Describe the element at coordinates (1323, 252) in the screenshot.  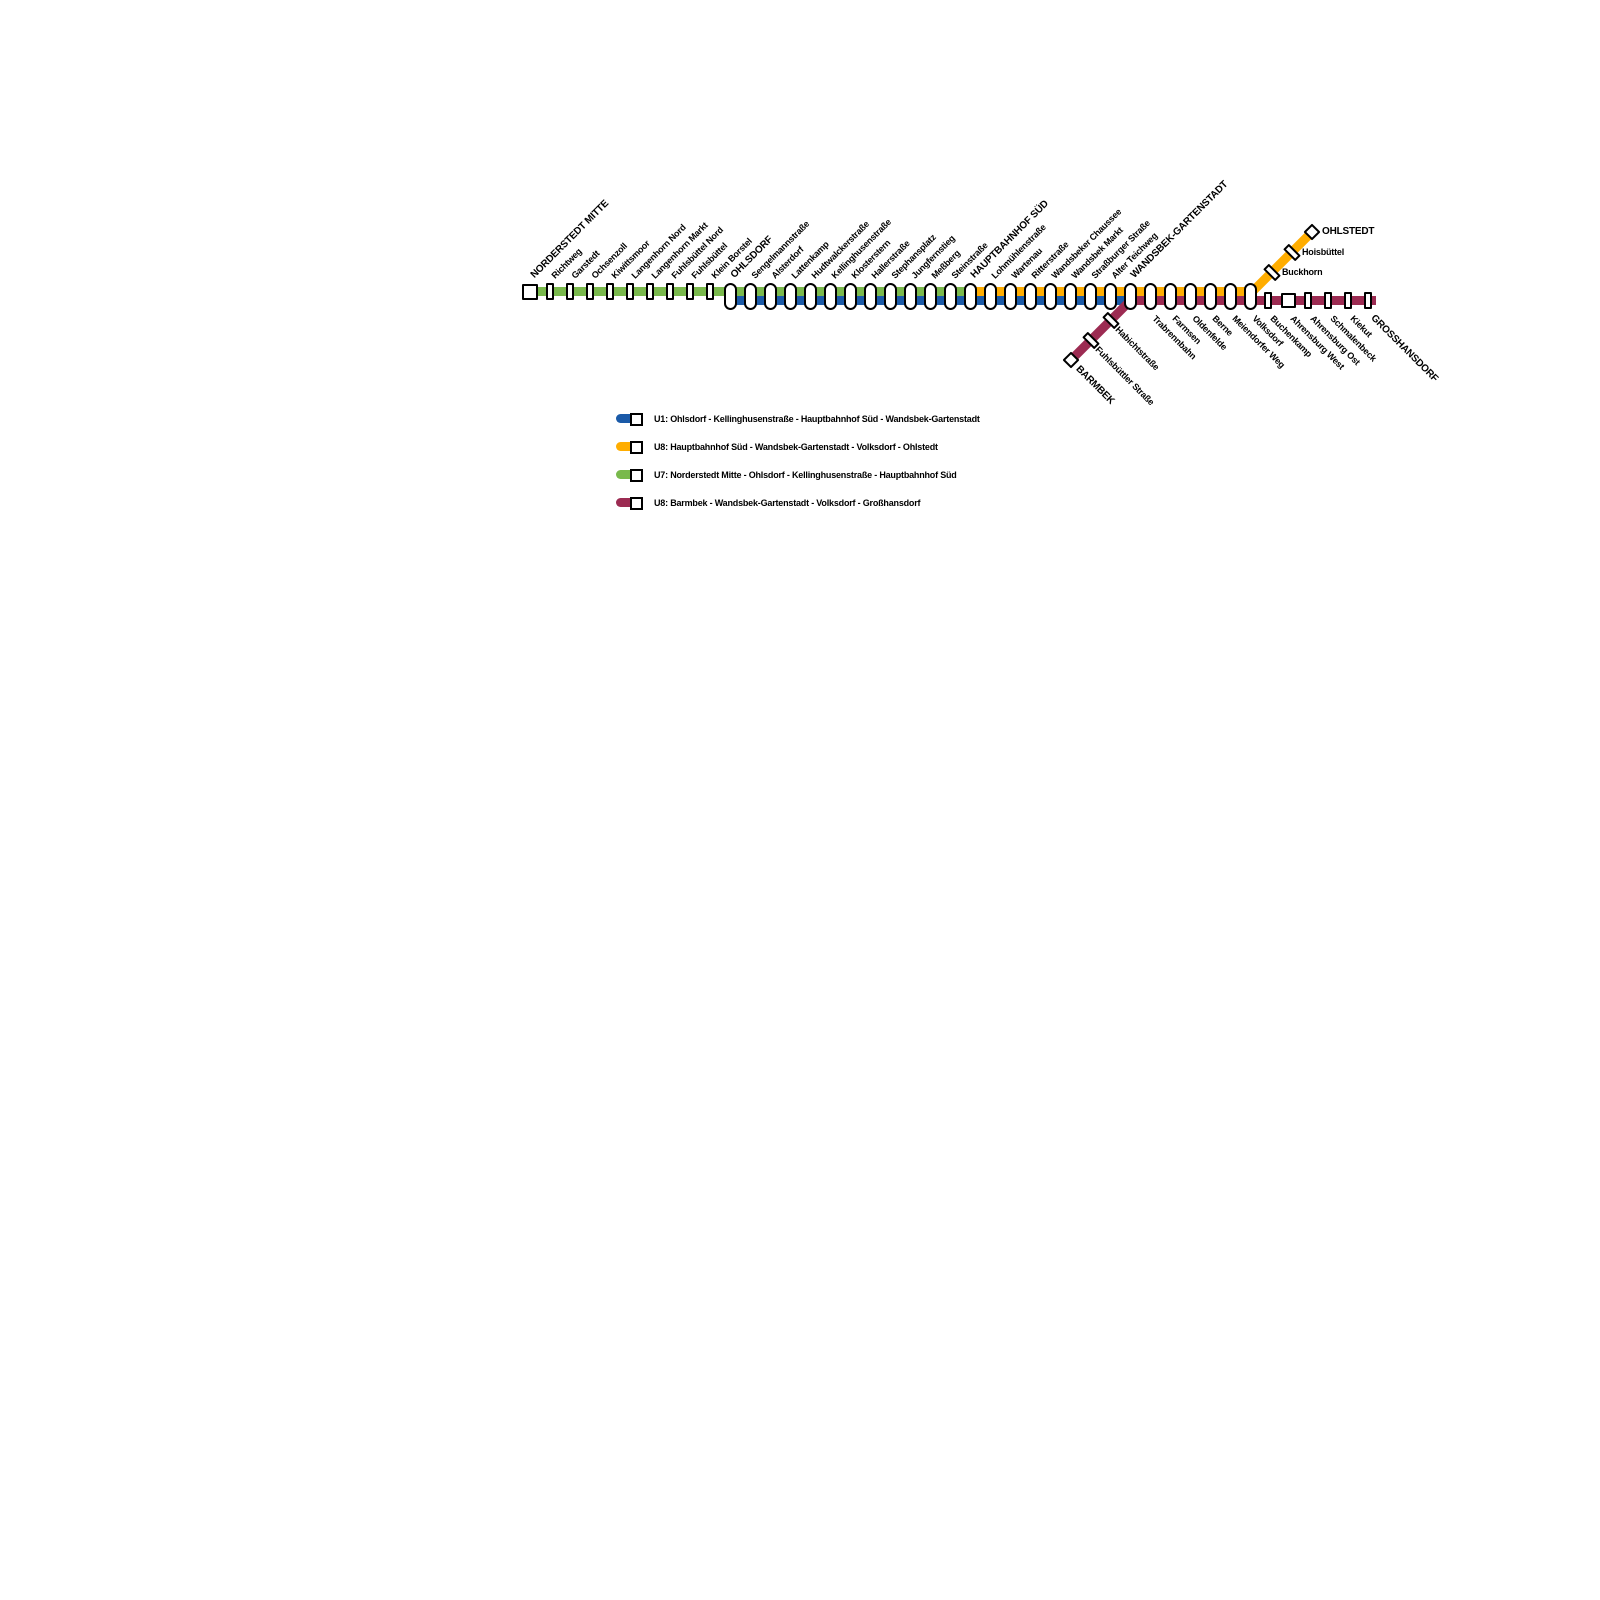
I see `station-label: Hoisbüttel` at that location.